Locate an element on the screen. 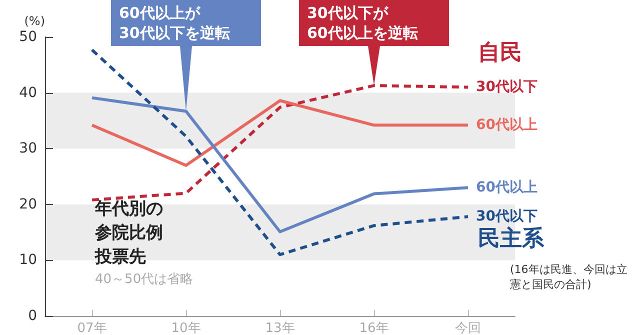 The height and width of the screenshot is (335, 640). y-tick-label: 0 is located at coordinates (32, 316).